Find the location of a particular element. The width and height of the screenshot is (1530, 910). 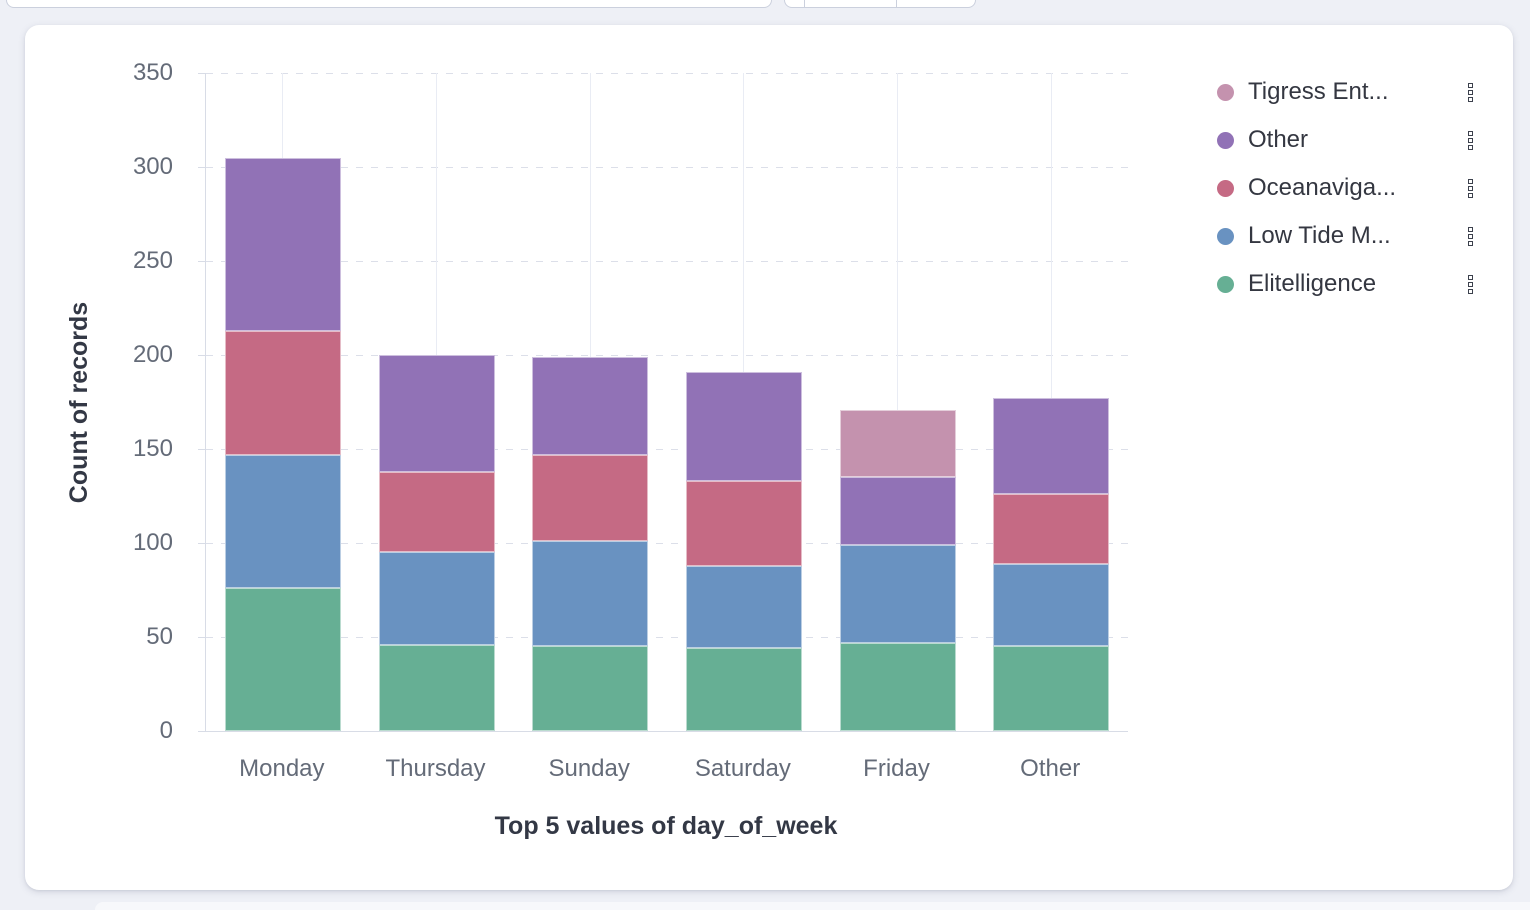

bar-segment-monday-low-tide-m is located at coordinates (282, 521).